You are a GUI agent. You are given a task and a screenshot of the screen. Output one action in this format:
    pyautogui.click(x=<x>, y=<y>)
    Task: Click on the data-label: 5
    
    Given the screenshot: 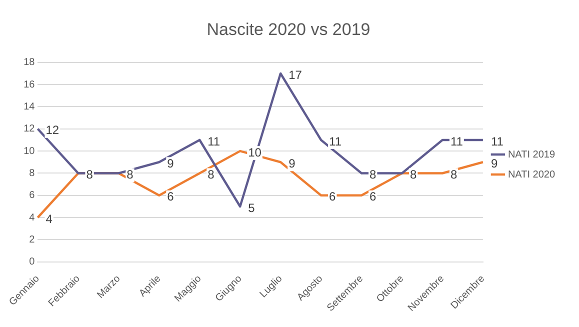 What is the action you would take?
    pyautogui.click(x=252, y=207)
    